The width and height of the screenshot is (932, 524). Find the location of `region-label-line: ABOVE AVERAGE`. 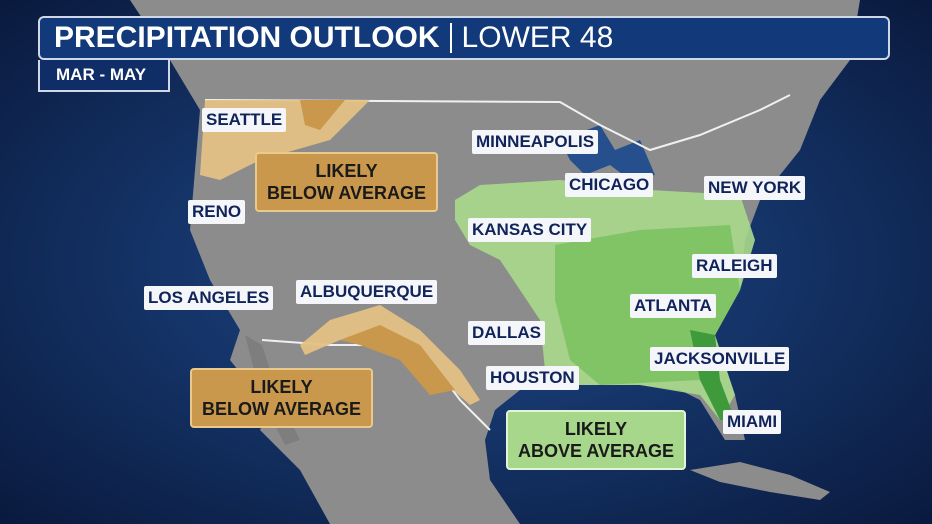

region-label-line: ABOVE AVERAGE is located at coordinates (596, 451).